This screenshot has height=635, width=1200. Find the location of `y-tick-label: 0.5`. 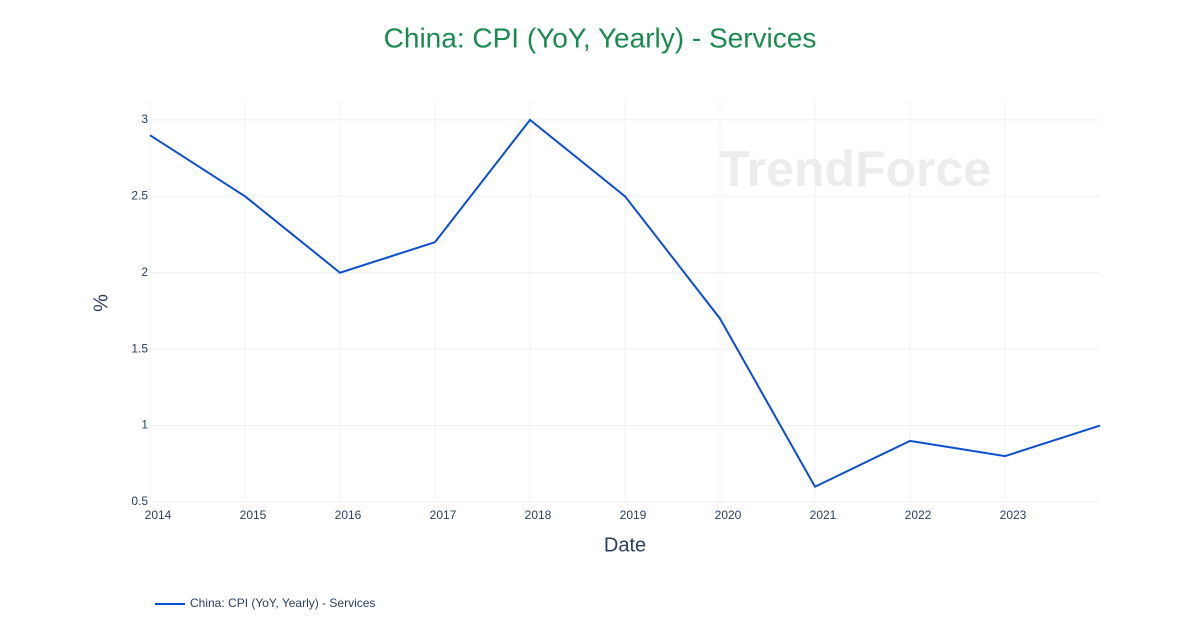

y-tick-label: 0.5 is located at coordinates (139, 501).